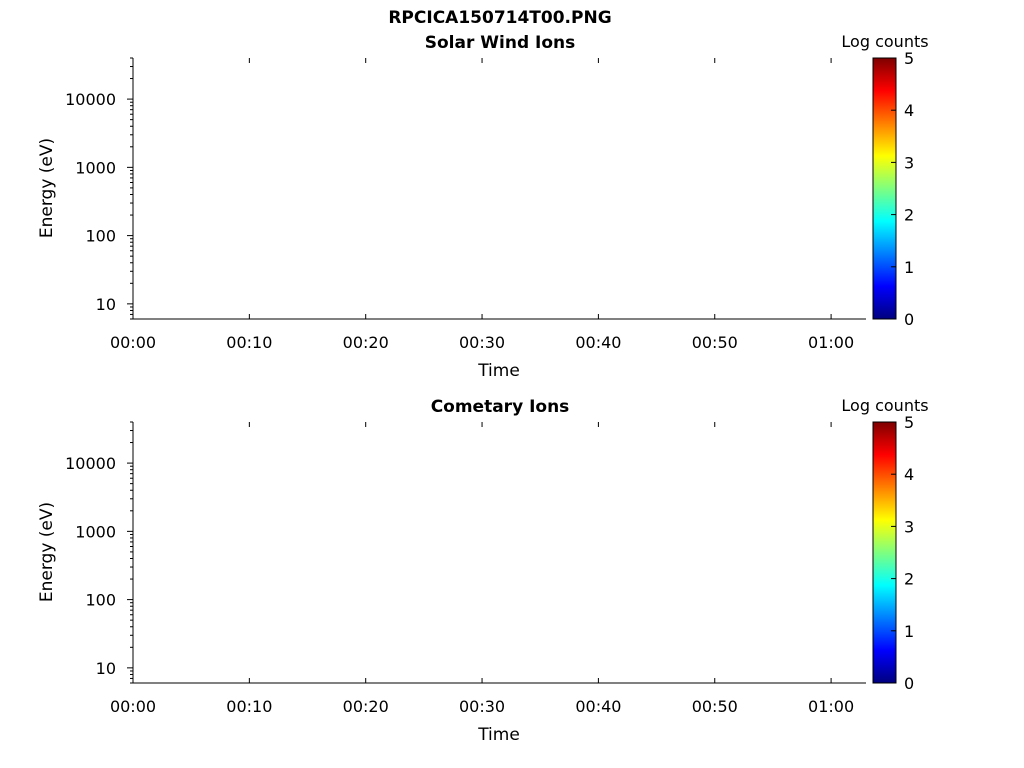 The height and width of the screenshot is (768, 1024). I want to click on cometary-title: Cometary Ions, so click(500, 407).